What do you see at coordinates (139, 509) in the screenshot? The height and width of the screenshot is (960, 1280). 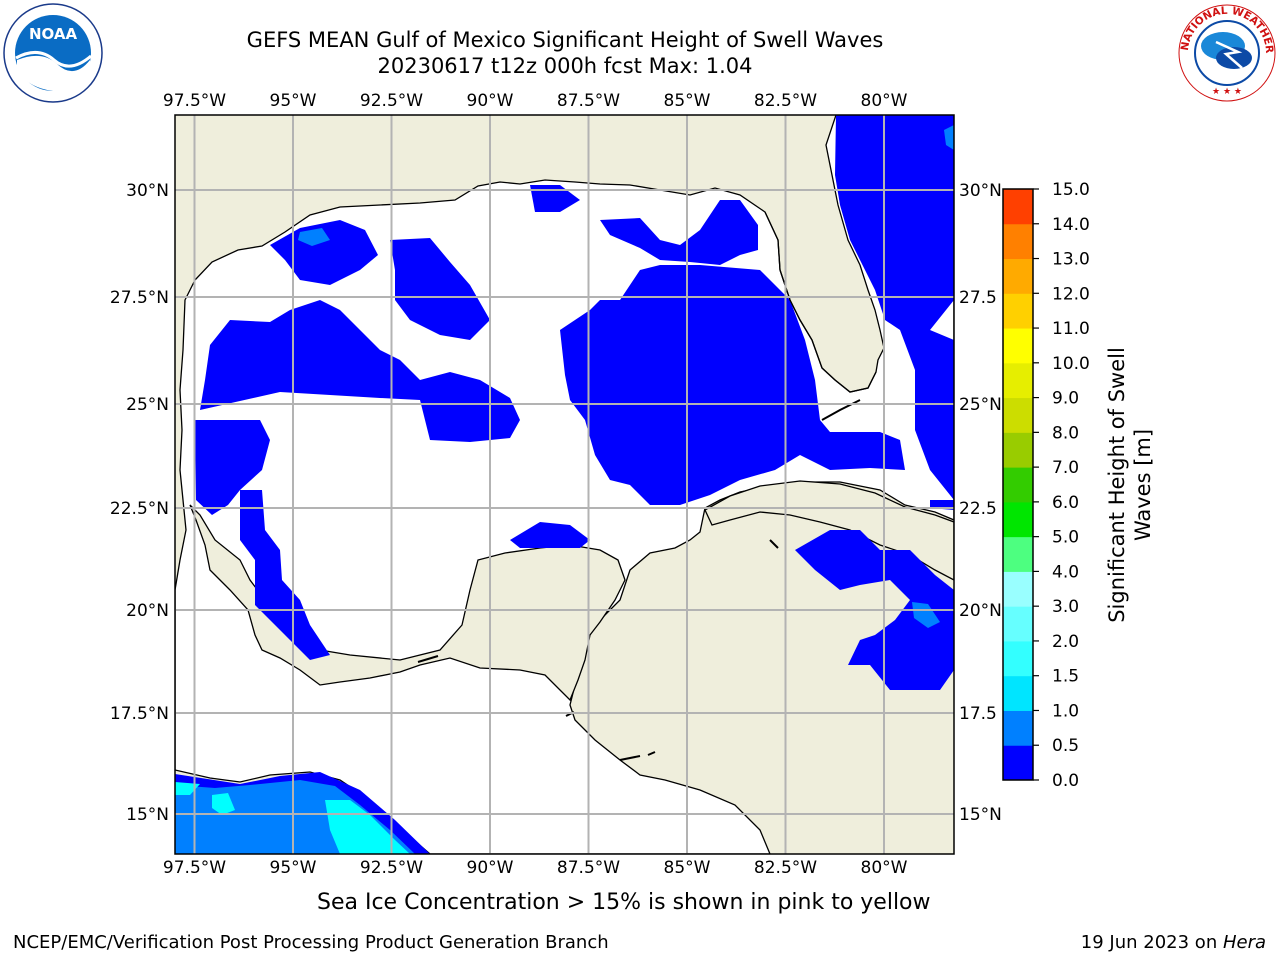 I see `lat-tick-left: 22.5°N` at bounding box center [139, 509].